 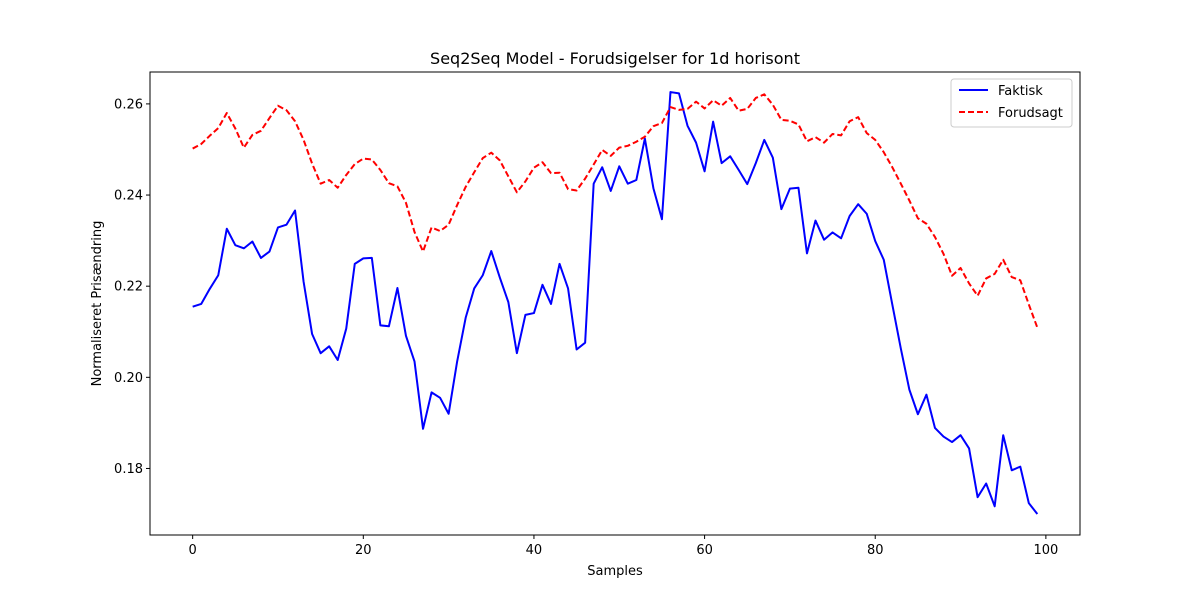 What do you see at coordinates (128, 378) in the screenshot?
I see `y-tick-label: 0.20` at bounding box center [128, 378].